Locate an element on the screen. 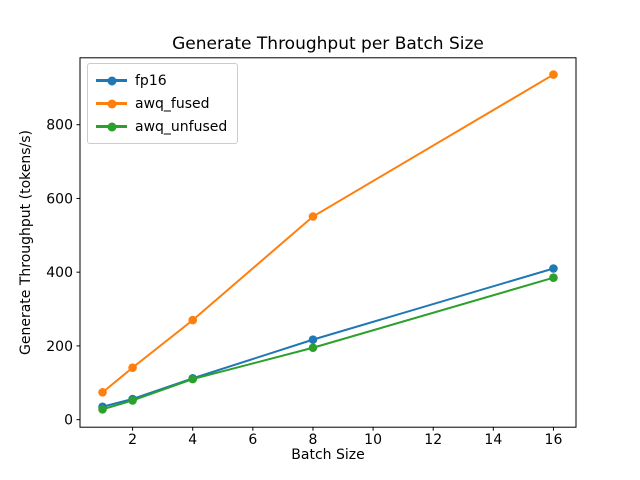  y-tick-label: 400 is located at coordinates (59, 273).